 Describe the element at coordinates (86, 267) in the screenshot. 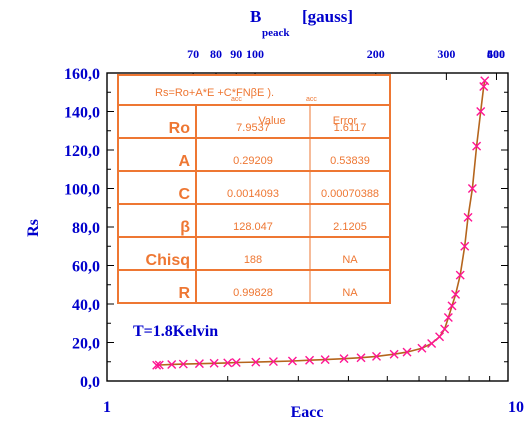

I see `y-tick-label: 60,0` at that location.